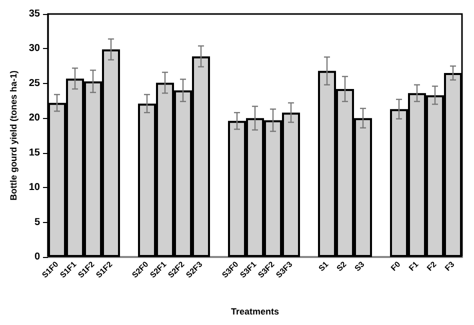 Image resolution: width=474 pixels, height=325 pixels. What do you see at coordinates (37, 257) in the screenshot?
I see `y-tick-label: 0` at bounding box center [37, 257].